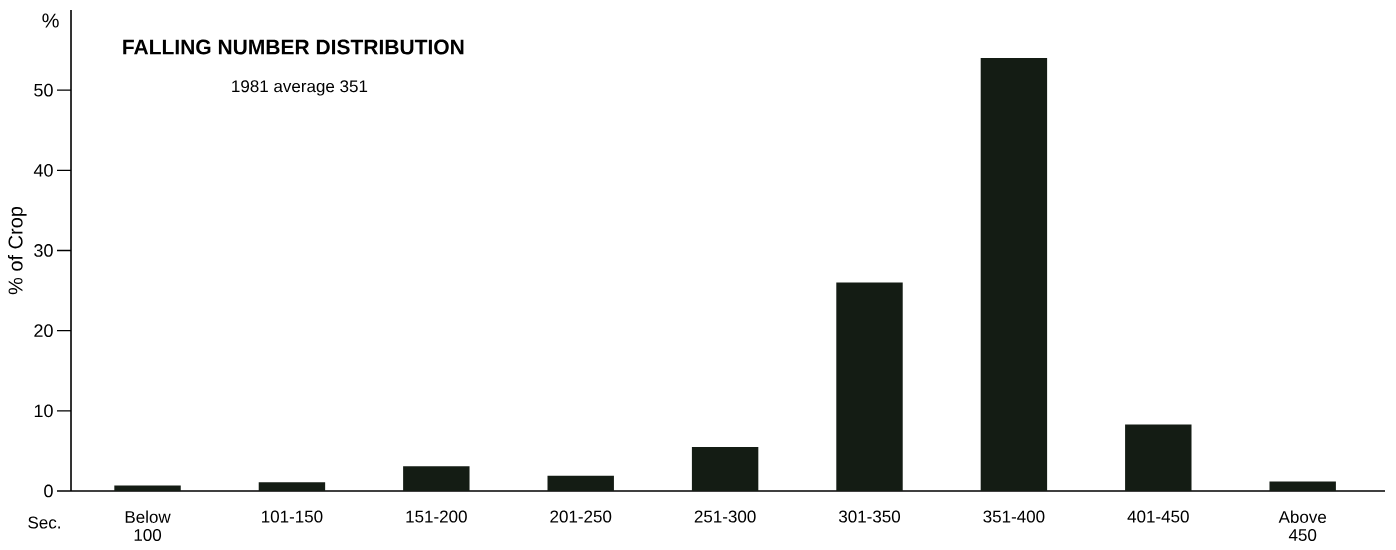 The image size is (1396, 550). What do you see at coordinates (1158, 516) in the screenshot?
I see `x-tick-label: 401-450` at bounding box center [1158, 516].